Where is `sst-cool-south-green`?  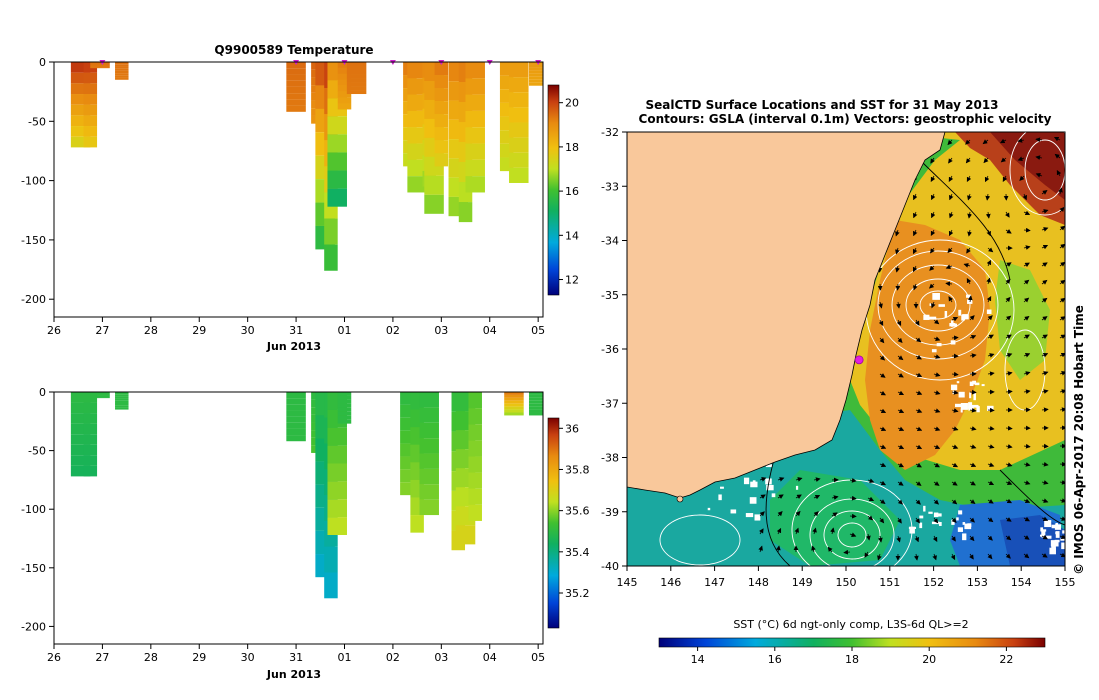
sst-cool-south-green is located at coordinates (835, 518).